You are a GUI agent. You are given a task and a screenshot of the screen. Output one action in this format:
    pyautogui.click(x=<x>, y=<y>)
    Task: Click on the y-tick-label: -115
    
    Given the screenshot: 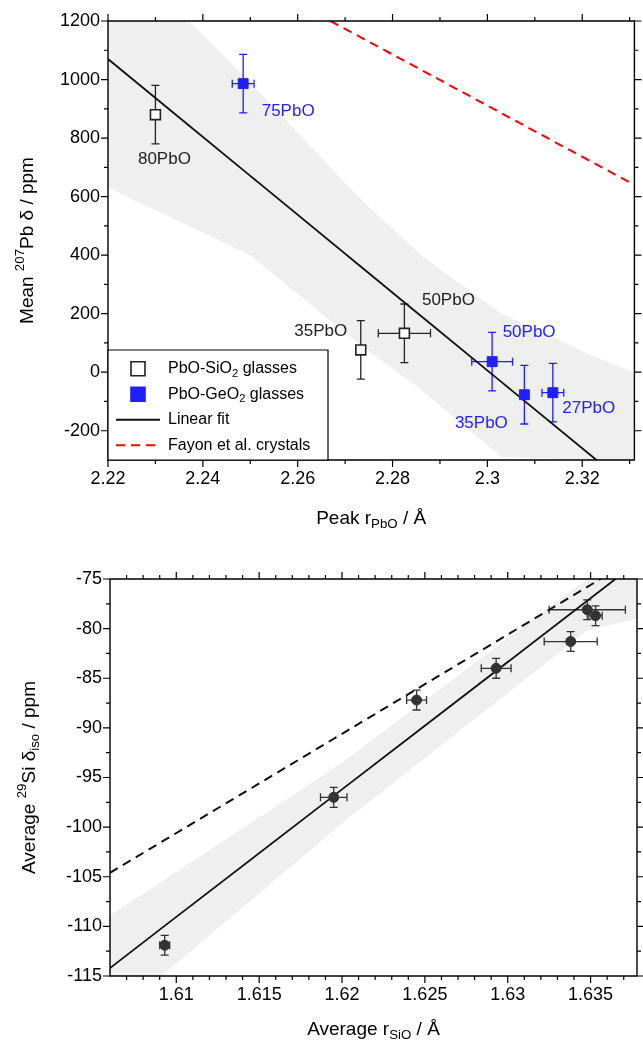 What is the action you would take?
    pyautogui.click(x=84, y=974)
    